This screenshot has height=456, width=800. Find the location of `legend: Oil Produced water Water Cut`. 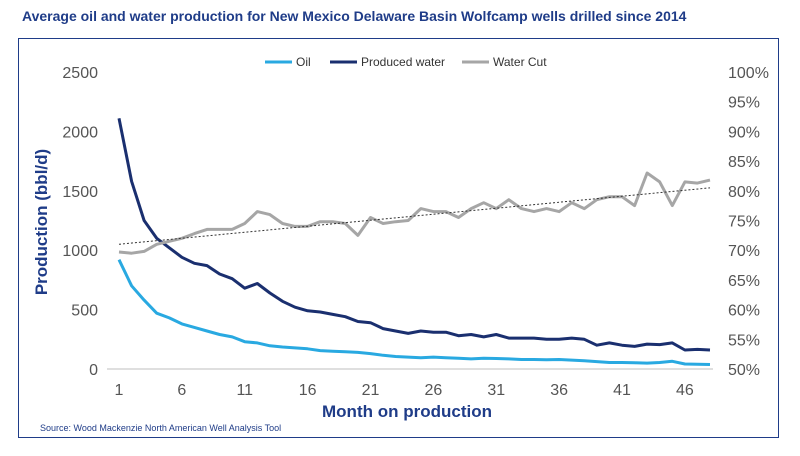

legend: Oil Produced water Water Cut is located at coordinates (406, 62).